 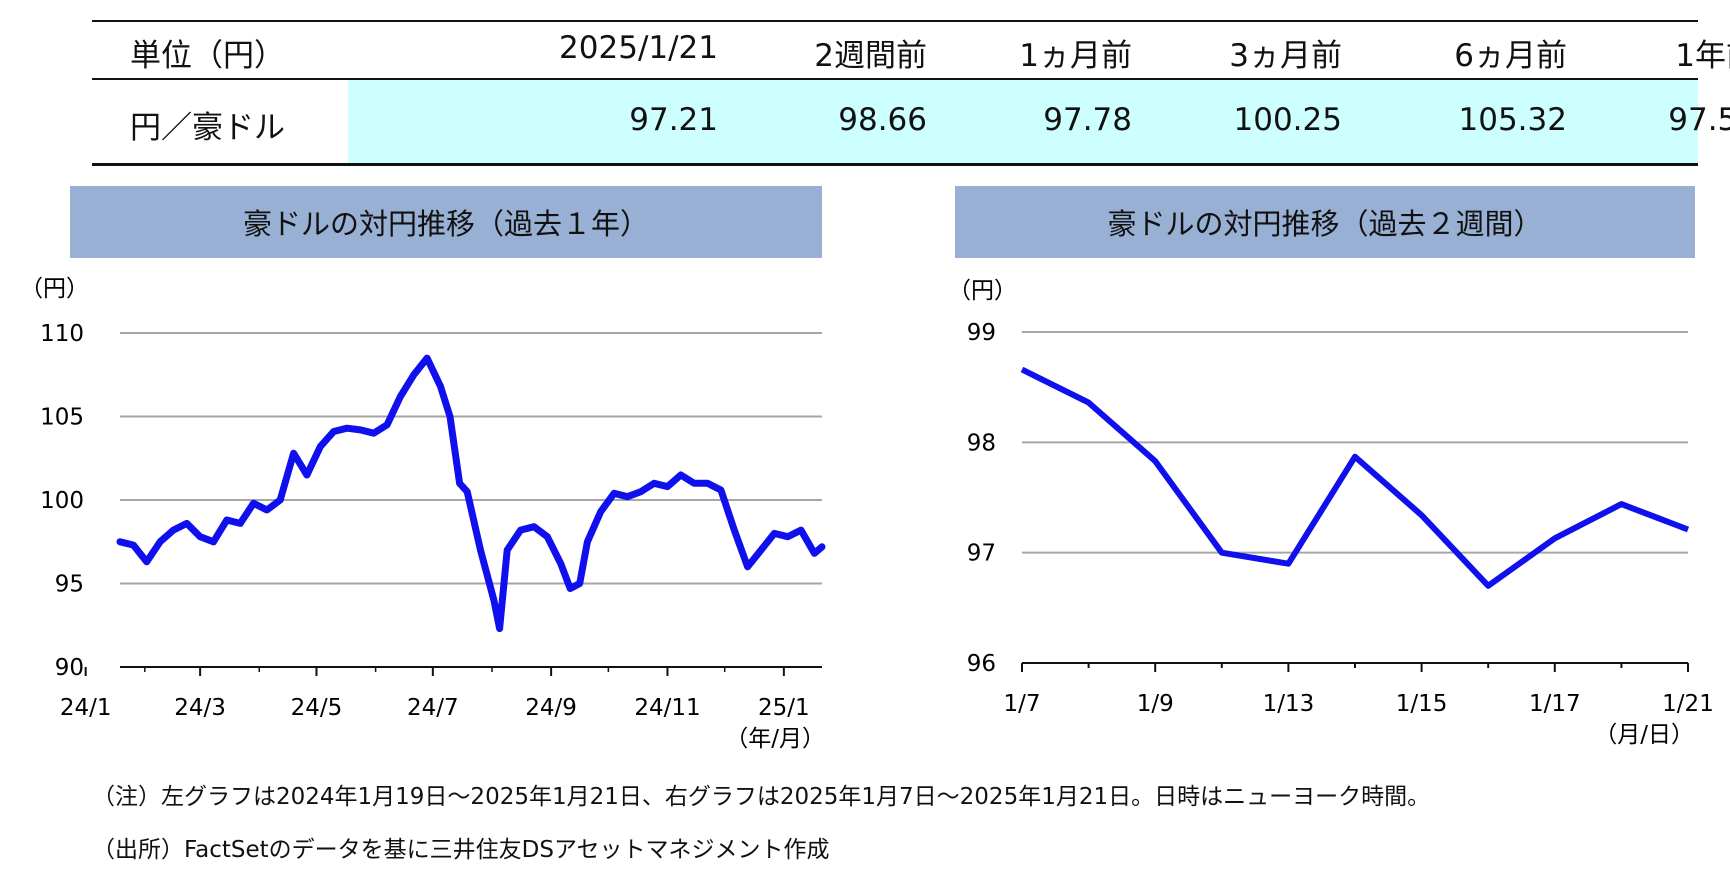 I want to click on left-y-tick-label: 110, so click(x=62, y=334).